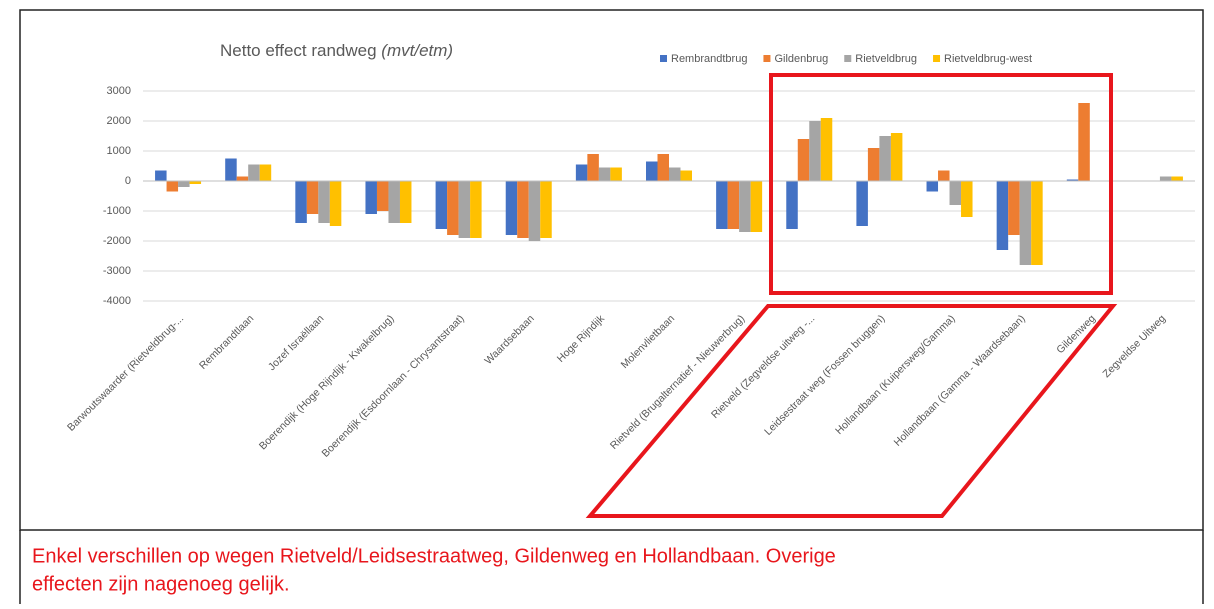 The height and width of the screenshot is (609, 1214). Describe the element at coordinates (801, 59) in the screenshot. I see `legend-label: Gildenbrug` at that location.